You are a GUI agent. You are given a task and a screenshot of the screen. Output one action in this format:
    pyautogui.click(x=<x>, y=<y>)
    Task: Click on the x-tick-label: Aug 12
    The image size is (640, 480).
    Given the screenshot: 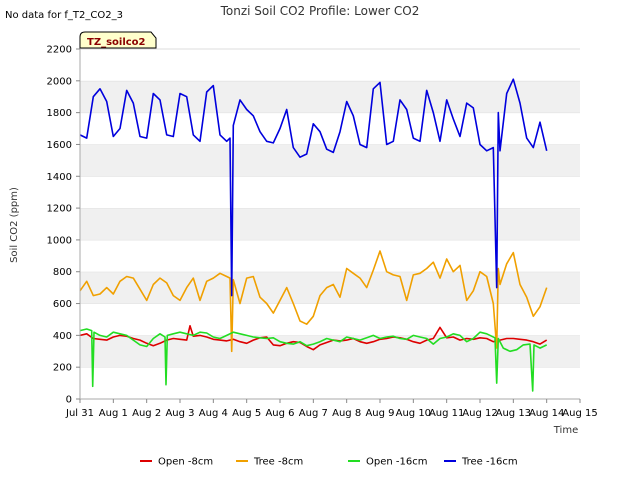 What is the action you would take?
    pyautogui.click(x=479, y=413)
    